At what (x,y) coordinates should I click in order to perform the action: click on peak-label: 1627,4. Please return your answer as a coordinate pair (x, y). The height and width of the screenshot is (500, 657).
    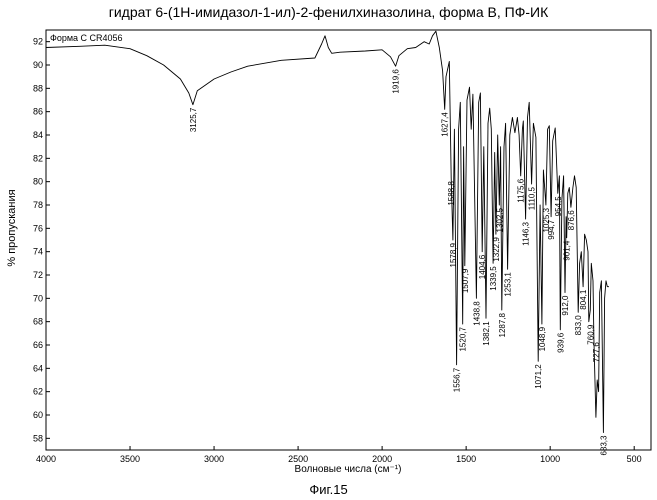
    Looking at the image, I should click on (445, 124).